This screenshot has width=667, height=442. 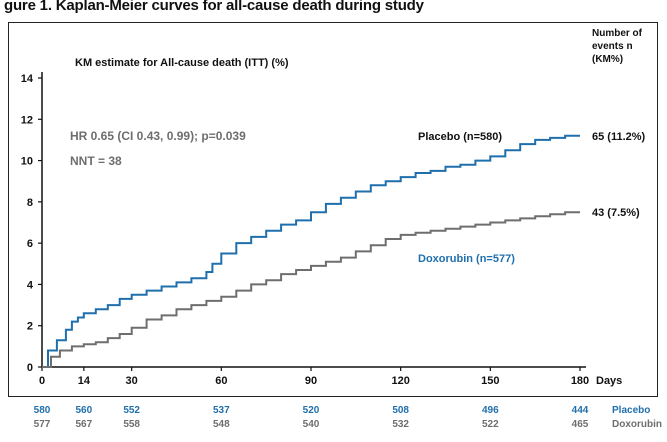 I want to click on series-label-placebo: Placebo (n=580), so click(x=460, y=137).